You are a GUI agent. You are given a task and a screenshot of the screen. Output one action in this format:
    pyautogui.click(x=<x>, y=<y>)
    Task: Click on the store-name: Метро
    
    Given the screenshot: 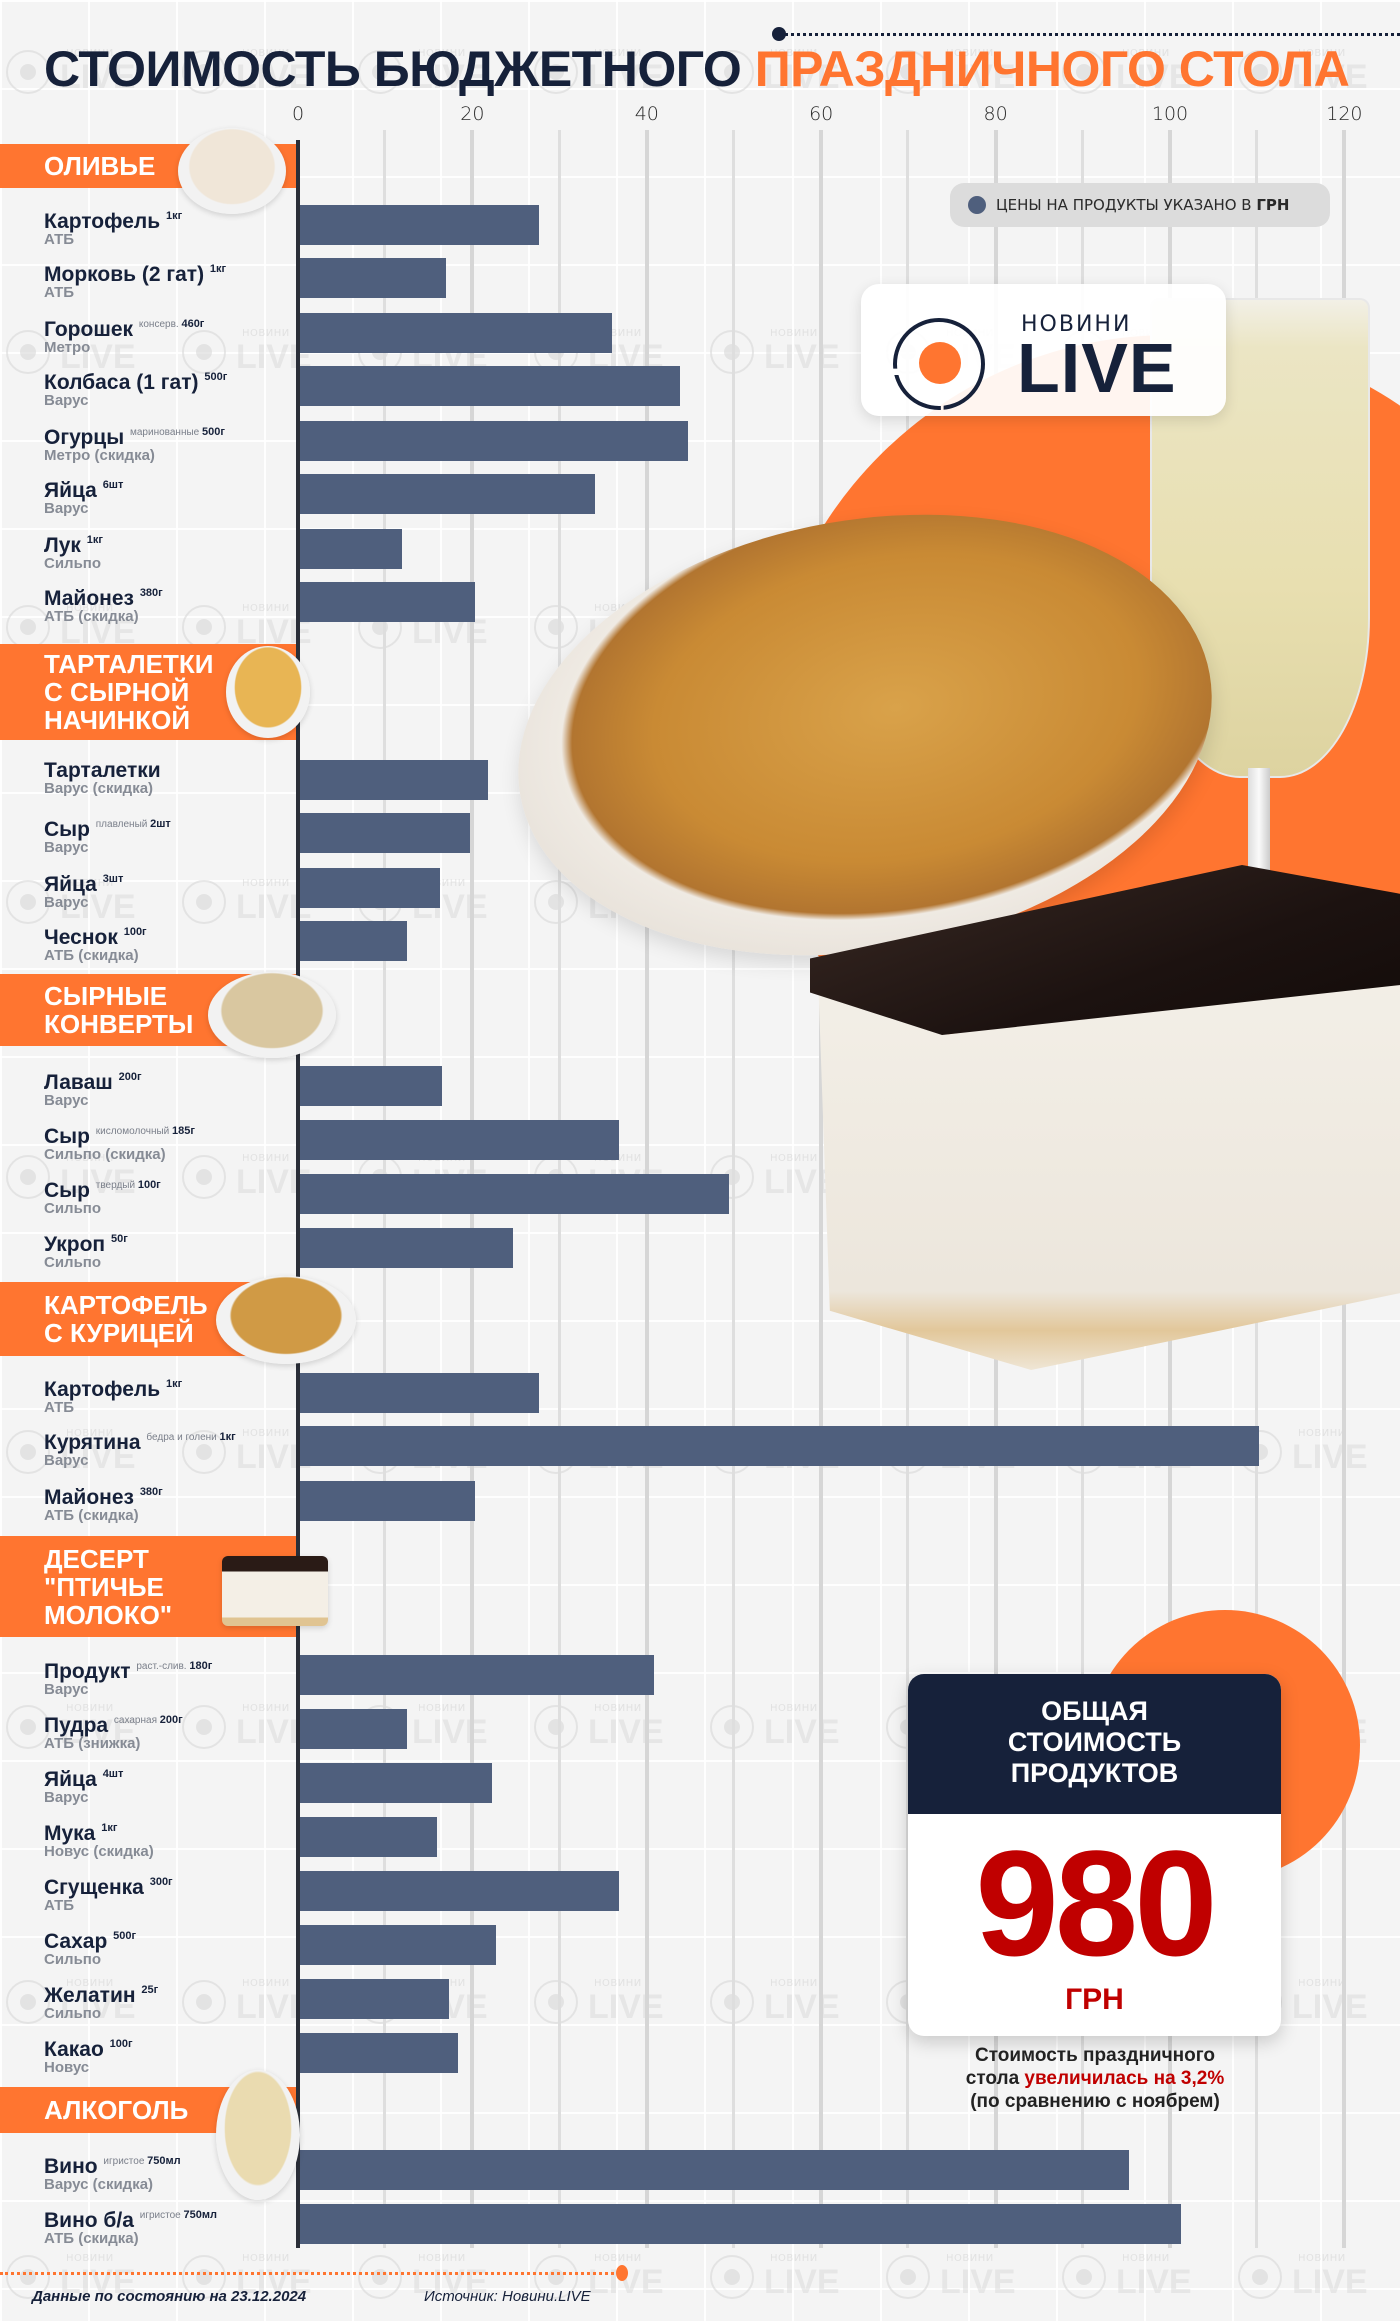 What is the action you would take?
    pyautogui.click(x=67, y=347)
    